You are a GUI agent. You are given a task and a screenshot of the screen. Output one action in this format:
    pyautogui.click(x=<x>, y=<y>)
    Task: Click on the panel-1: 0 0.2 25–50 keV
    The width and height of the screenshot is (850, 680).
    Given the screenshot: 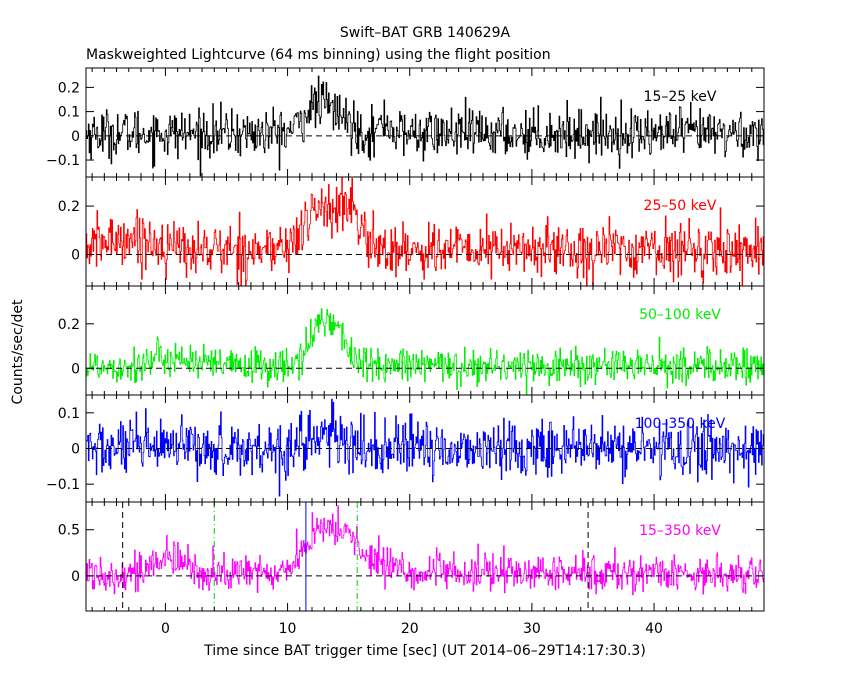 What is the action you would take?
    pyautogui.click(x=411, y=231)
    